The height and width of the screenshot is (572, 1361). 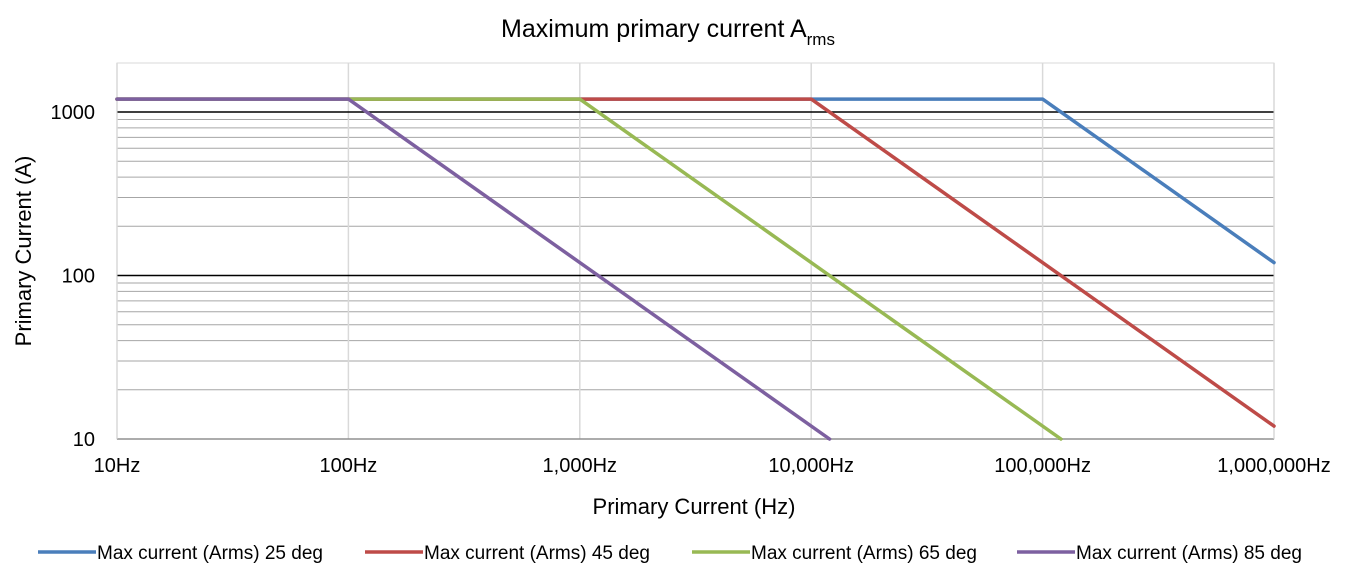 What do you see at coordinates (78, 277) in the screenshot?
I see `y-tick-label: 100` at bounding box center [78, 277].